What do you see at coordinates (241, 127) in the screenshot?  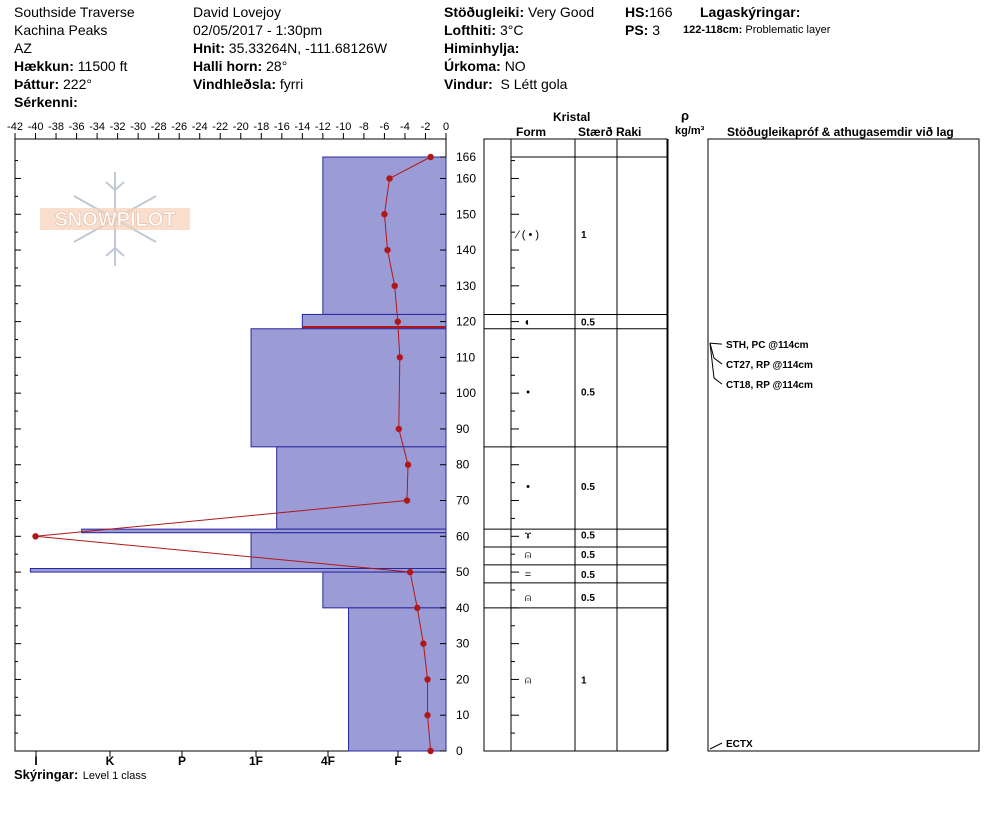 I see `temp-tick-label: -20` at bounding box center [241, 127].